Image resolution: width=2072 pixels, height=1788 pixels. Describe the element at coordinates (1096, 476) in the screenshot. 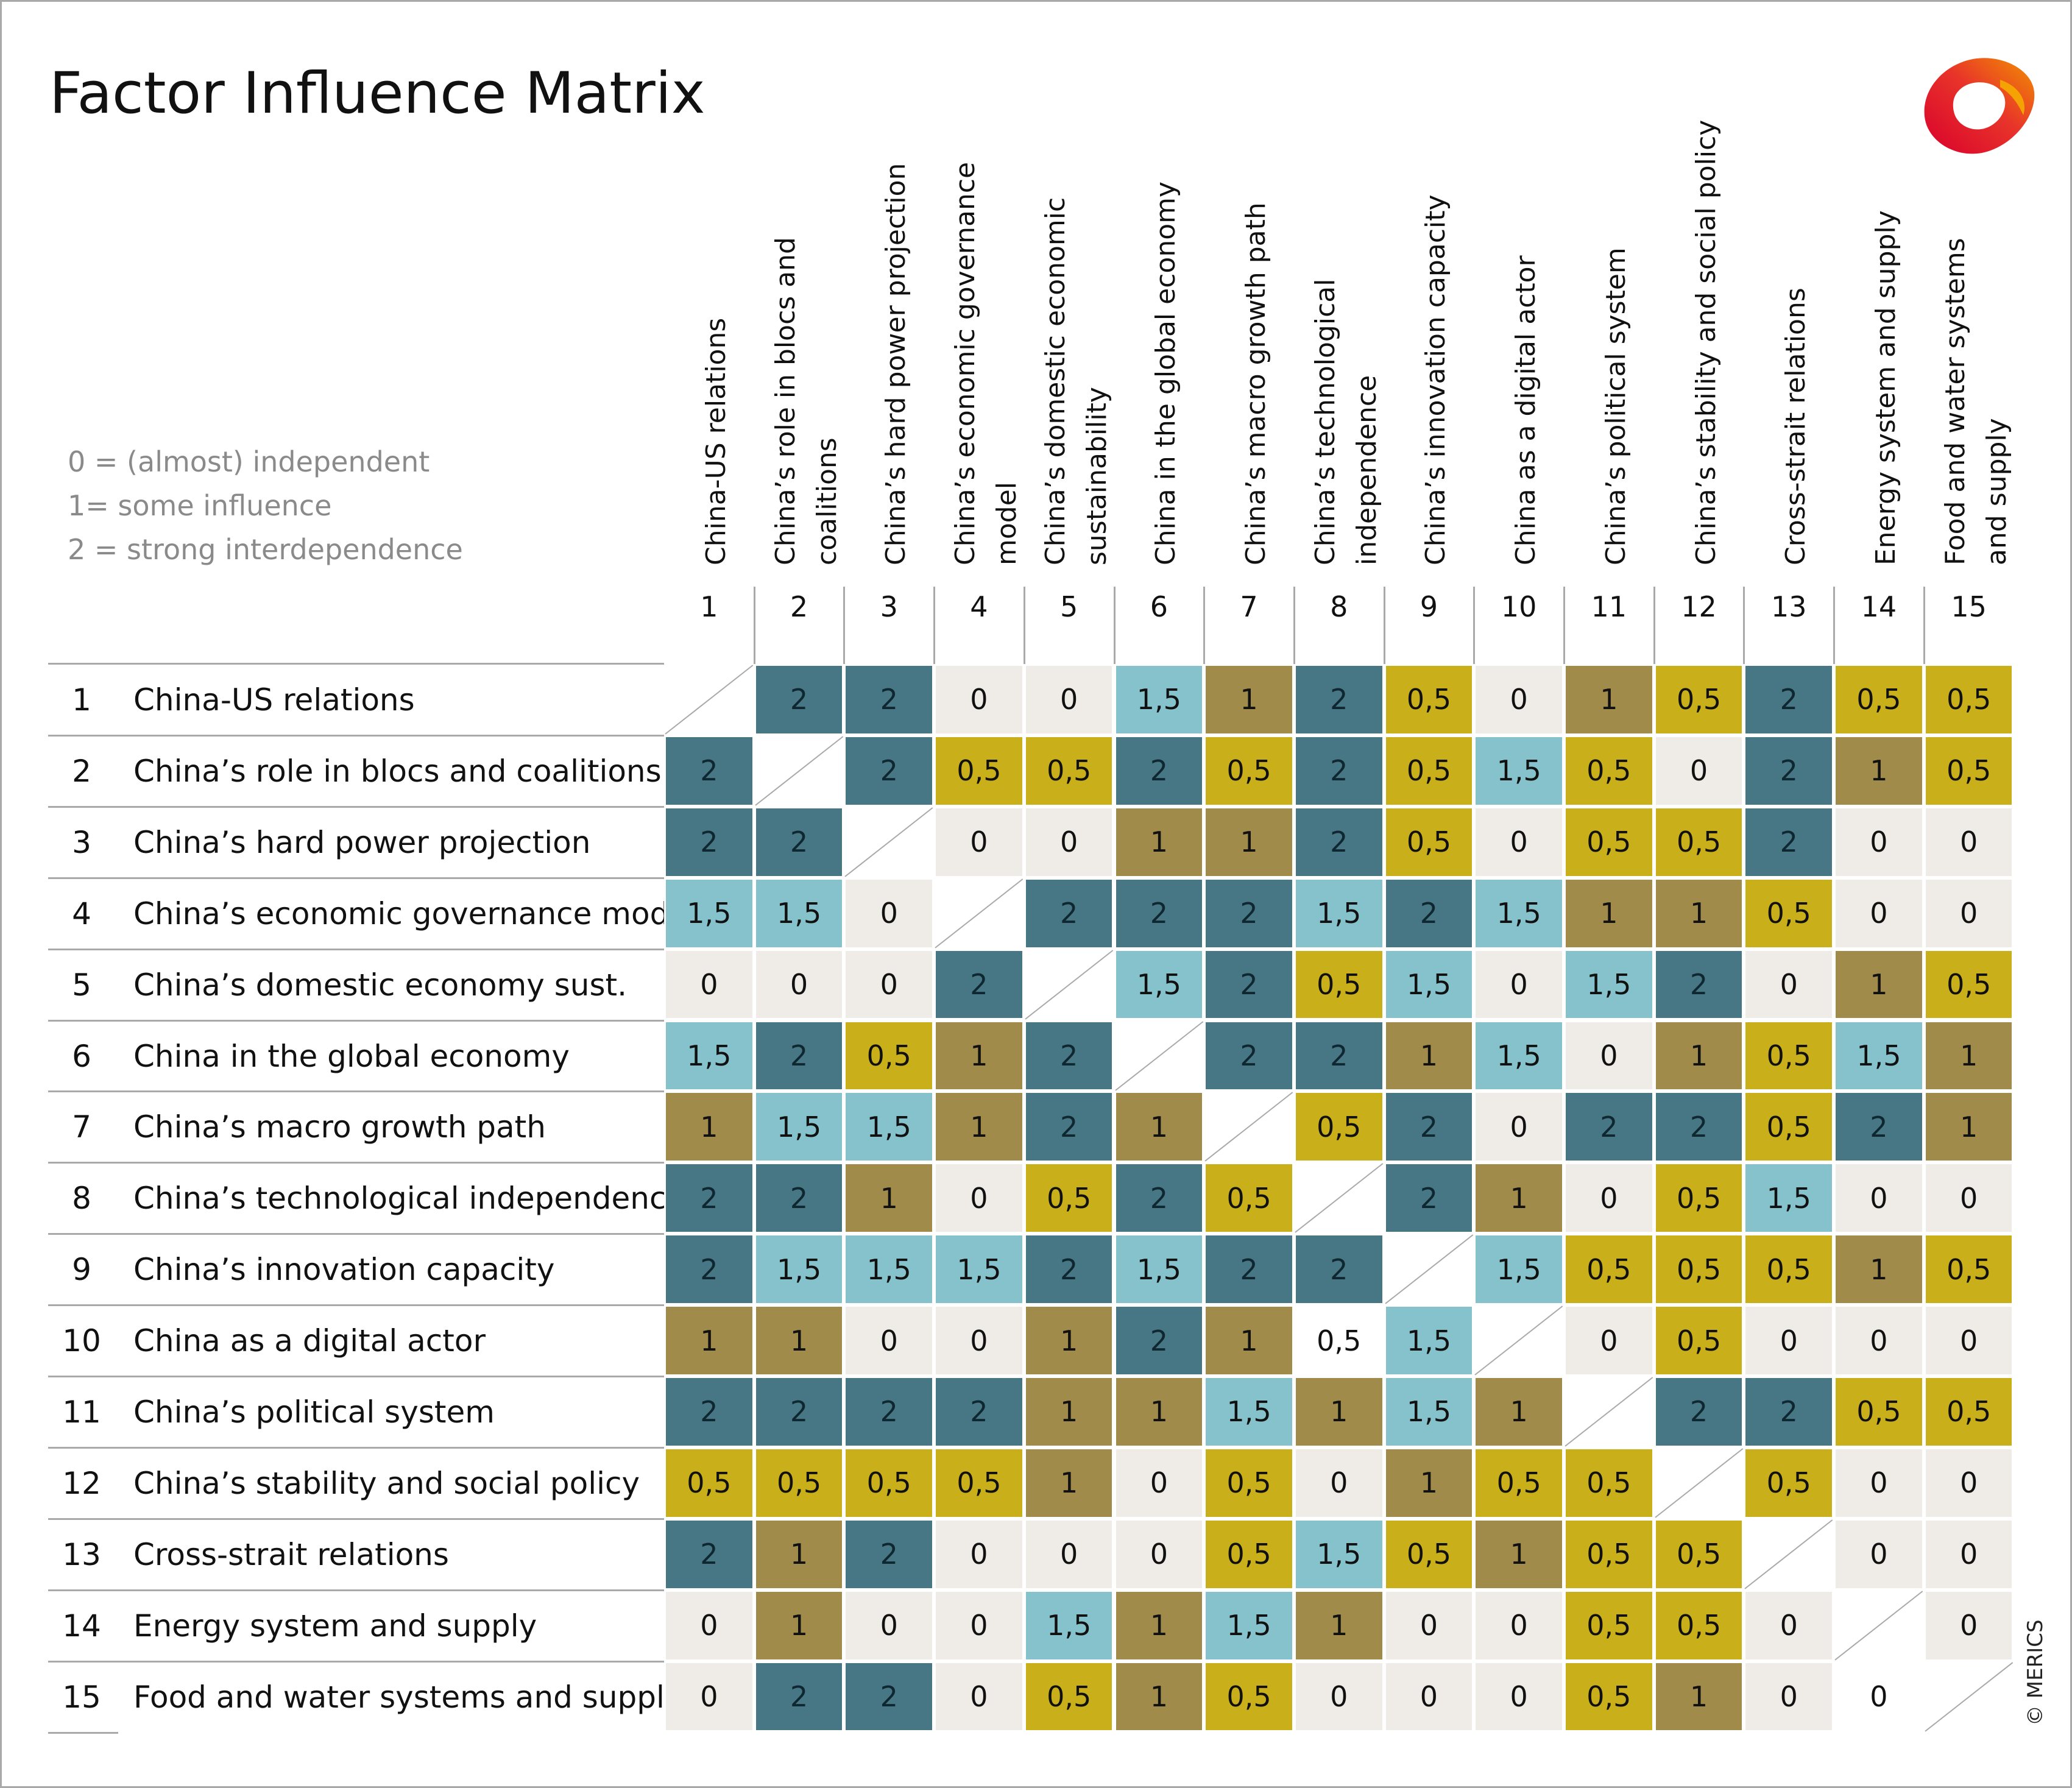

I see `column-label: sustainability` at that location.